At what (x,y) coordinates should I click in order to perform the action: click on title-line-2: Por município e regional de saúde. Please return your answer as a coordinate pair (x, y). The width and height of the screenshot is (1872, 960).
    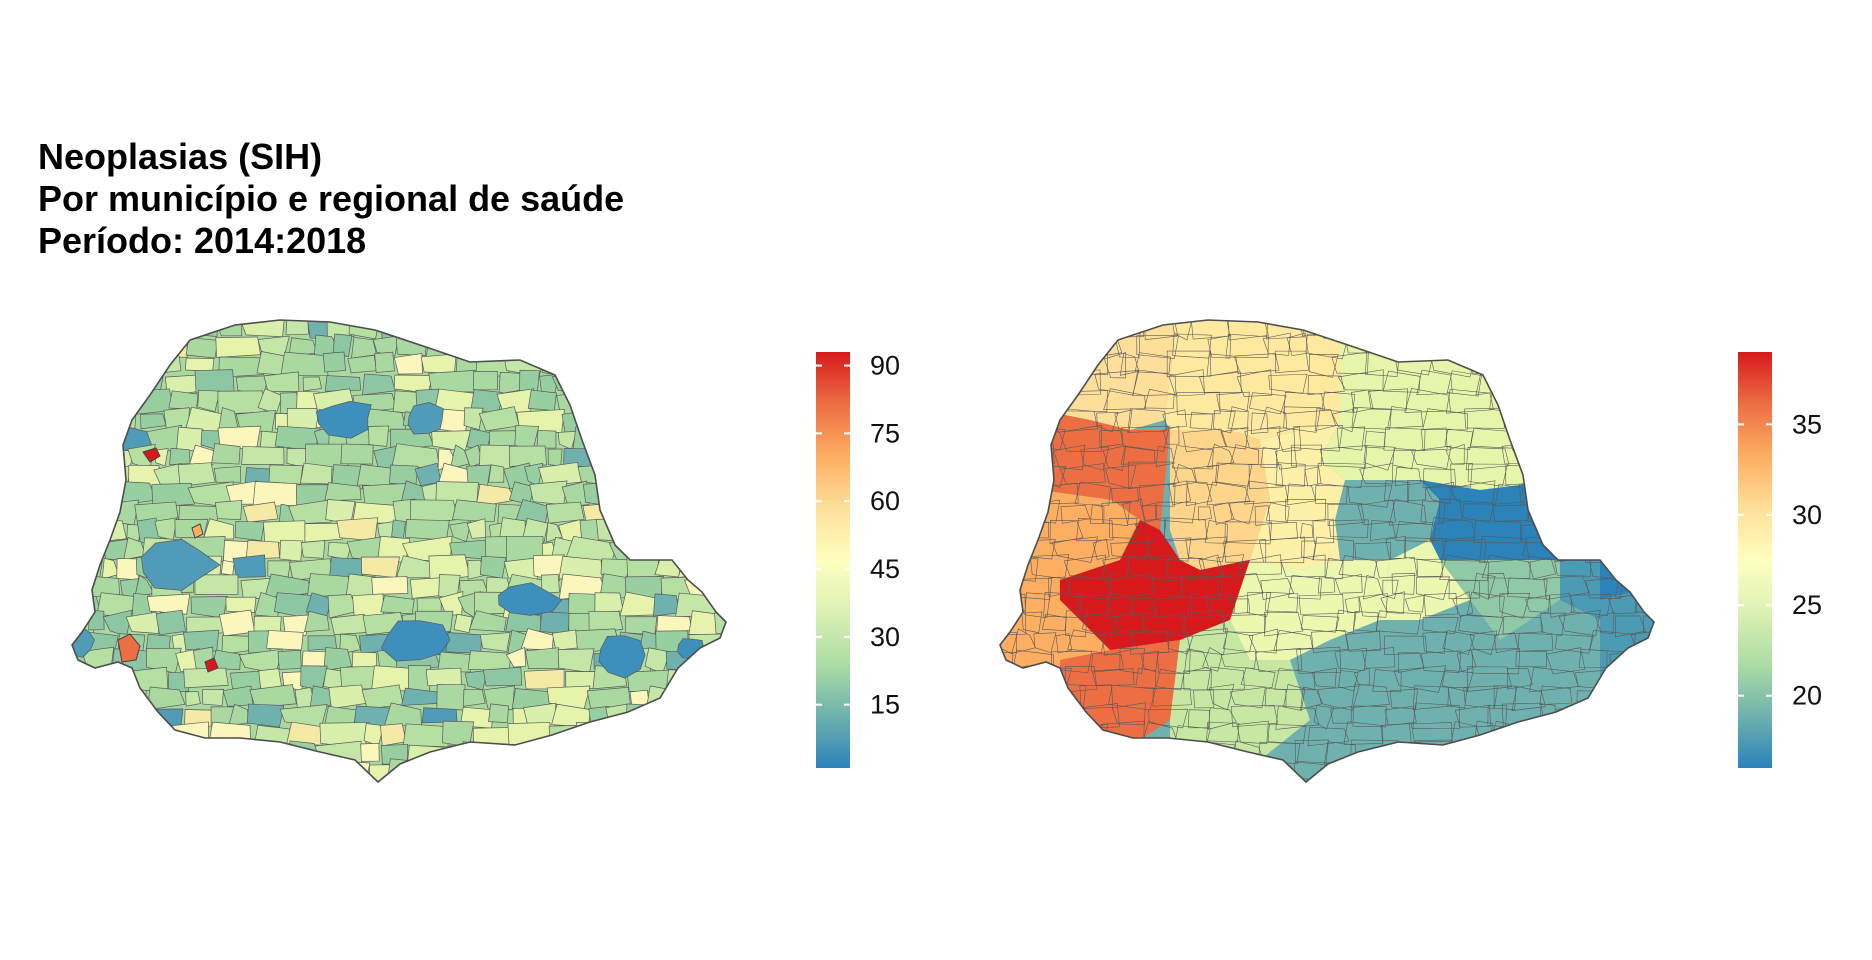
    Looking at the image, I should click on (331, 198).